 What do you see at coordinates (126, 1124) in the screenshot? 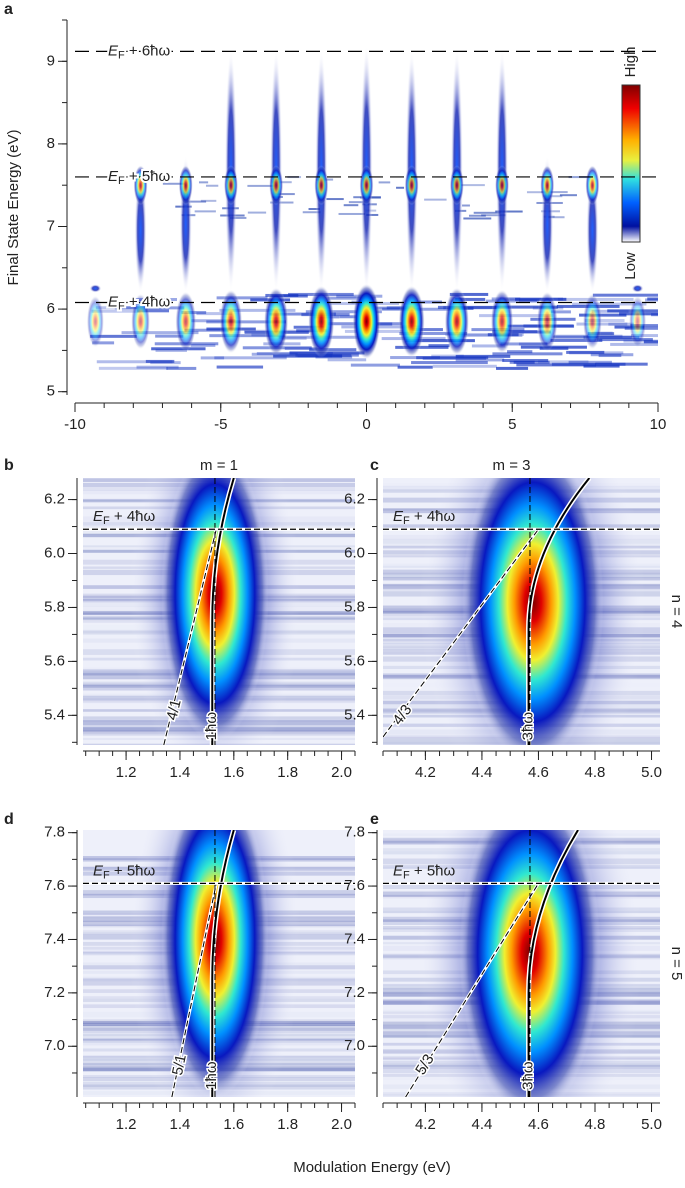
I see `x-tick-label: 1.2` at bounding box center [126, 1124].